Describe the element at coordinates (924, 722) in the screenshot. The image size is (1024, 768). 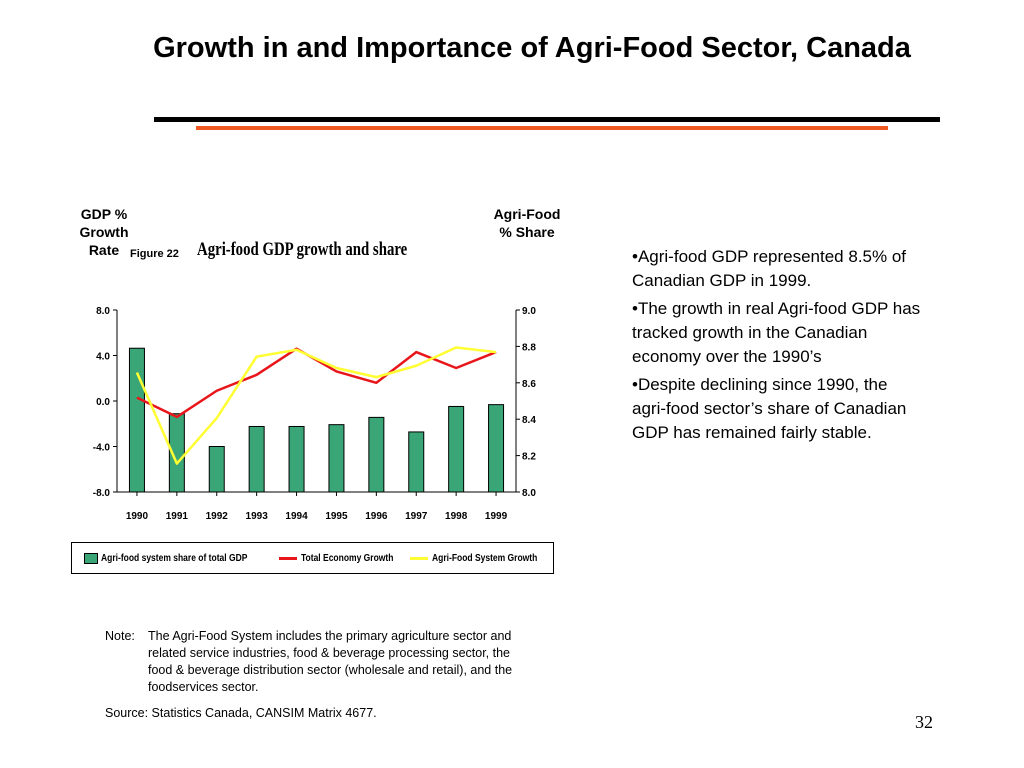
I see `page-number: 32` at that location.